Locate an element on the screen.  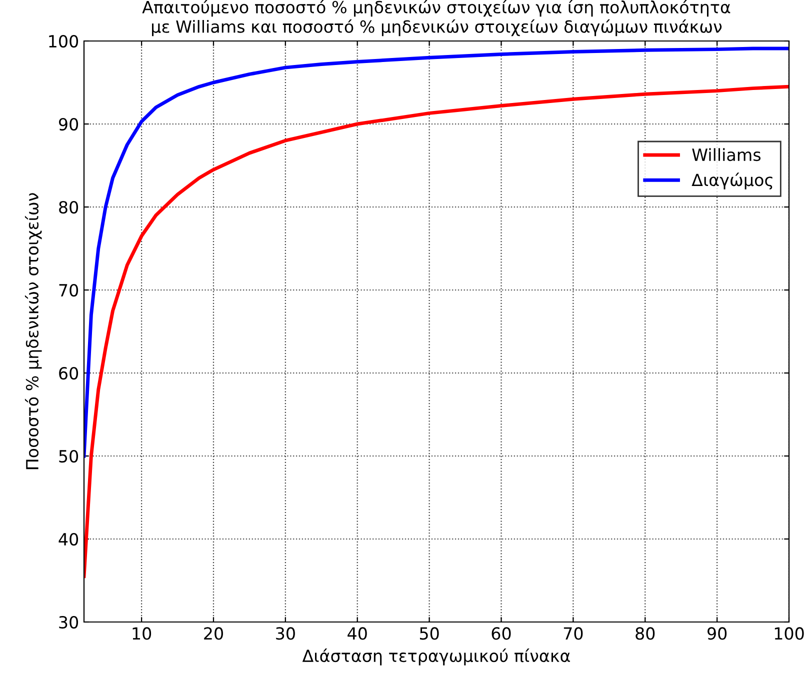
y-tick-label: 90 is located at coordinates (68, 124).